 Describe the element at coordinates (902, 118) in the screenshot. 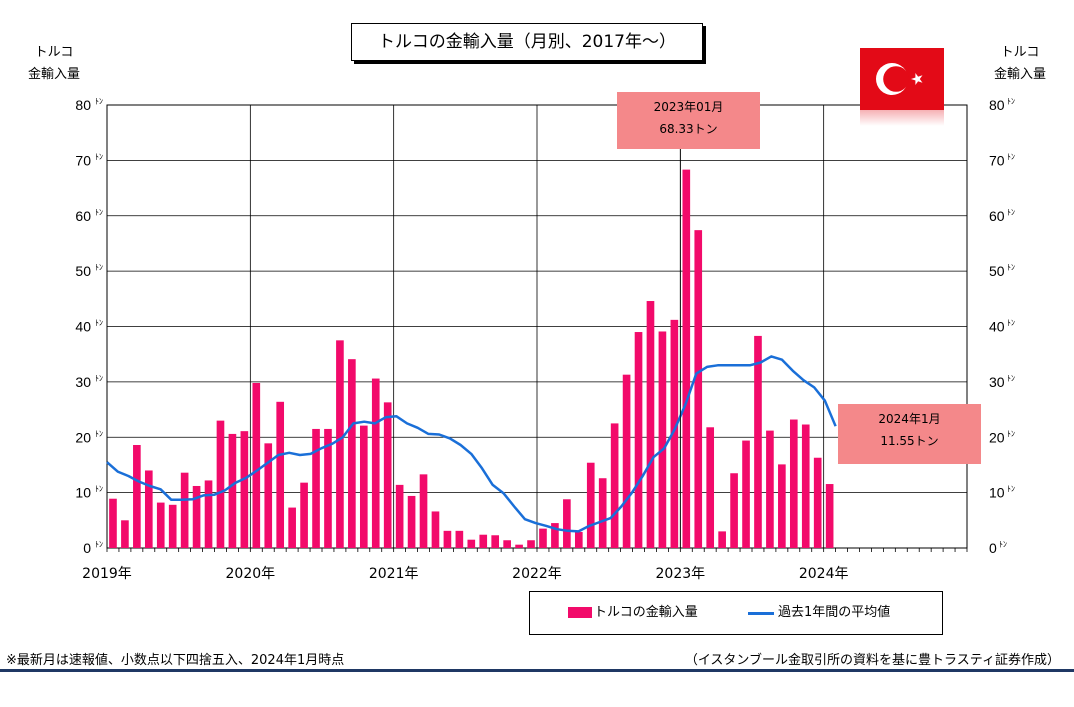

I see `flag-reflection` at that location.